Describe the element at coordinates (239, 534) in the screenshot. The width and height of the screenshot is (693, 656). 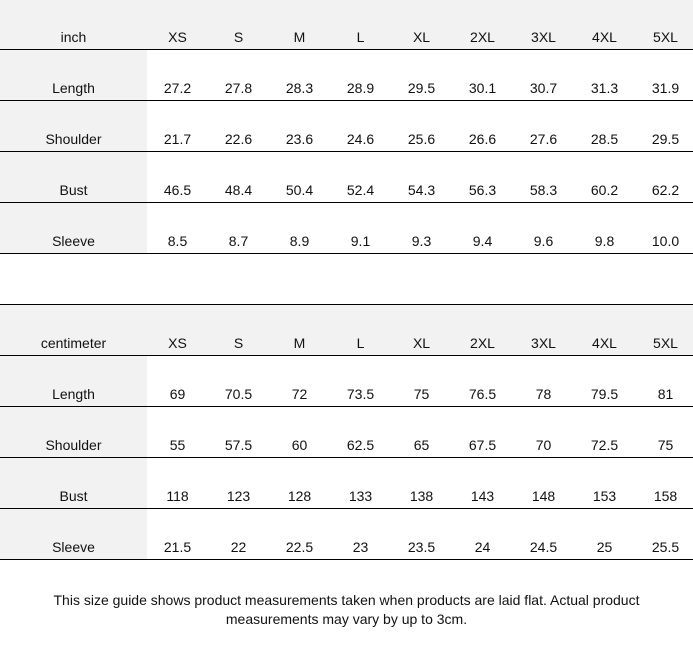
I see `measurement-cell: 22` at that location.